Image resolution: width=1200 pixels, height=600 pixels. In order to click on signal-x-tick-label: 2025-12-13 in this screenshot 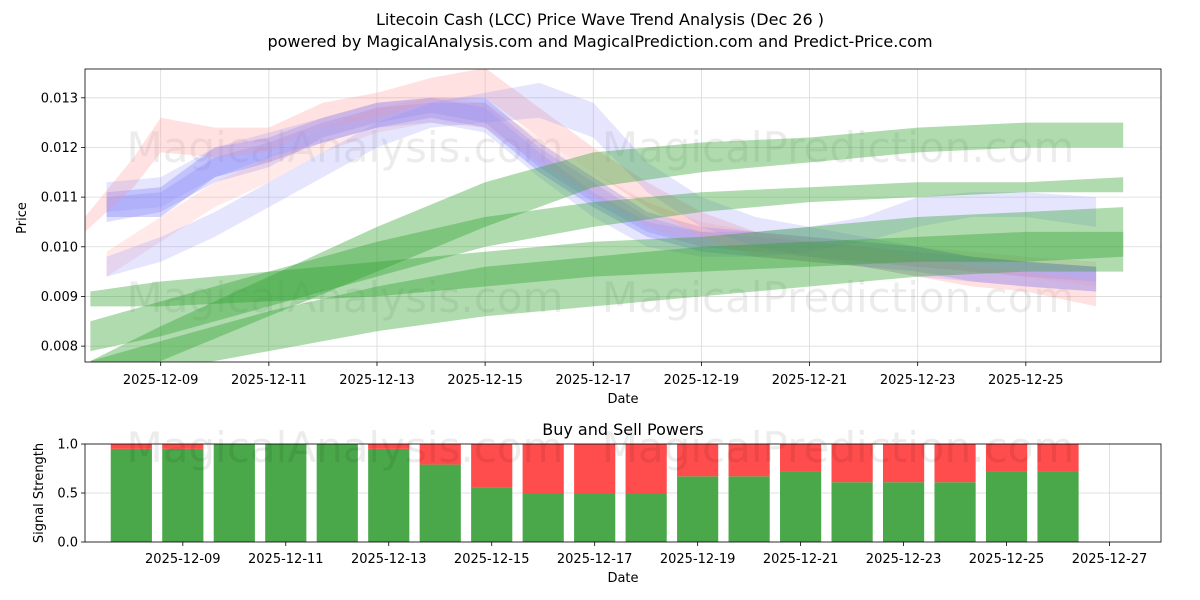, I will do `click(389, 559)`.